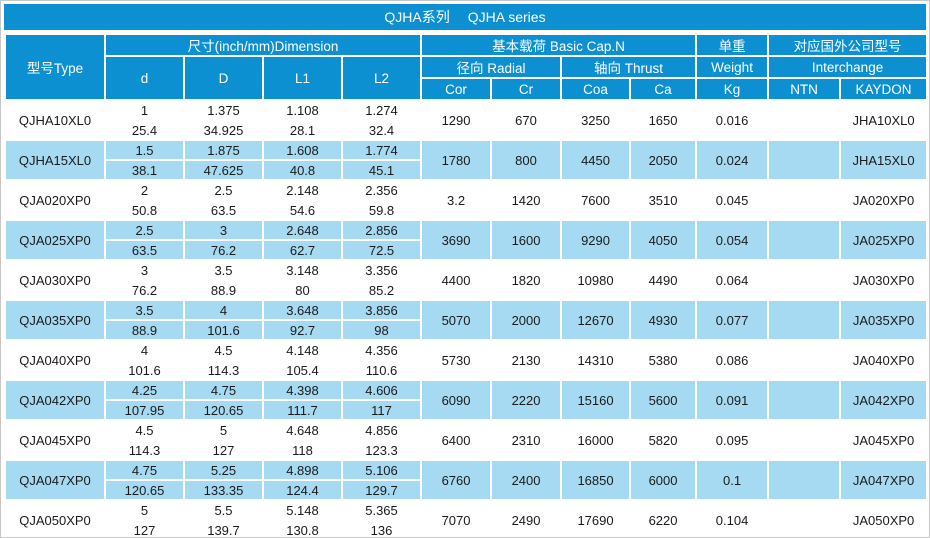 The image size is (930, 538). I want to click on table-row-mm: 25.4 34.925 28.1 32.4, so click(466, 130).